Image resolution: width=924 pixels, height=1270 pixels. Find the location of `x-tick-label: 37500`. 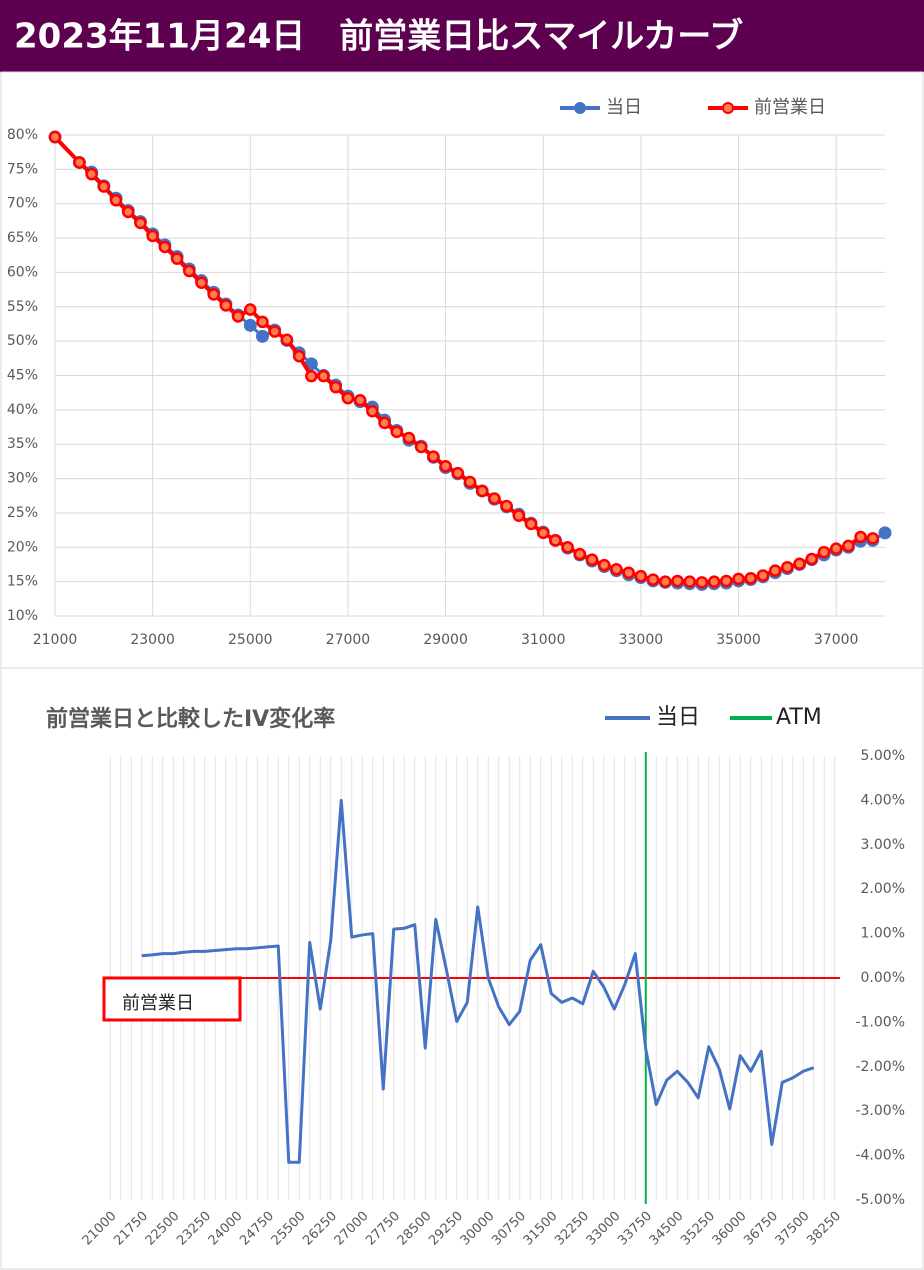

x-tick-label: 37500 is located at coordinates (793, 1229).